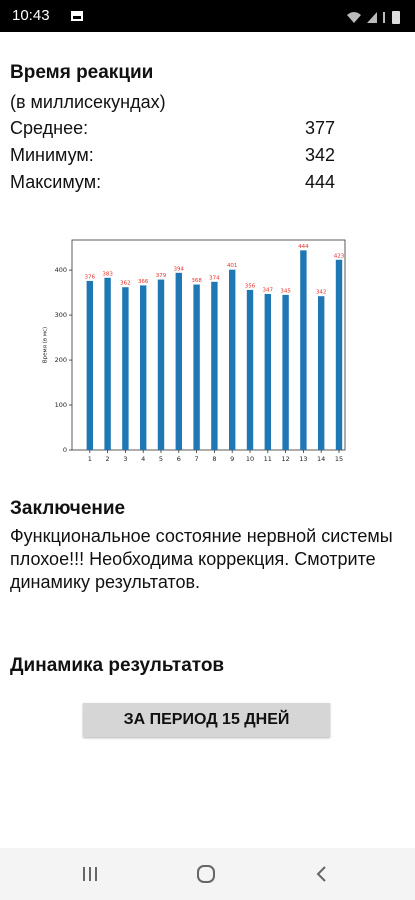 The width and height of the screenshot is (415, 900). What do you see at coordinates (56, 182) in the screenshot?
I see `stat-label: Максимум:` at bounding box center [56, 182].